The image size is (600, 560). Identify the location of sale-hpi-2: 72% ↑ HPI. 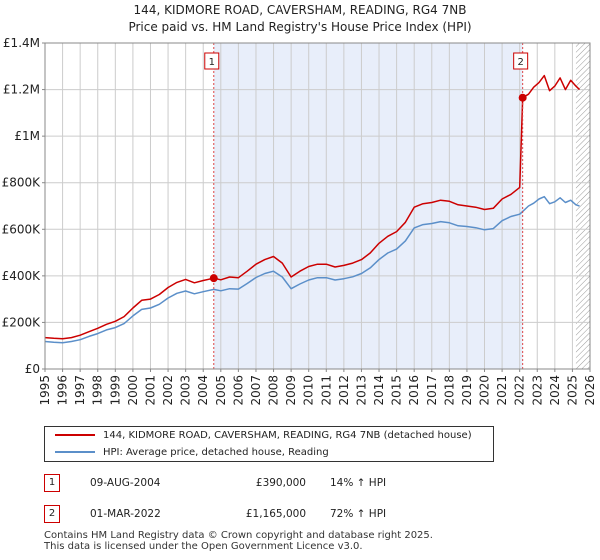
(358, 514).